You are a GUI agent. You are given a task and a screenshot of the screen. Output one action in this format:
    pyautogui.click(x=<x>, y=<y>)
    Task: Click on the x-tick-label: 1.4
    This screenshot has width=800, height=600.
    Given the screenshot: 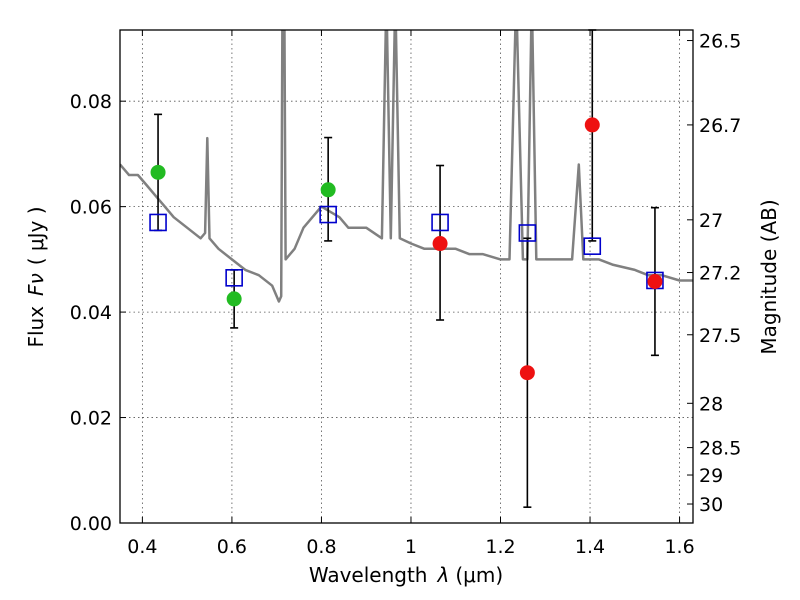 What is the action you would take?
    pyautogui.click(x=590, y=547)
    